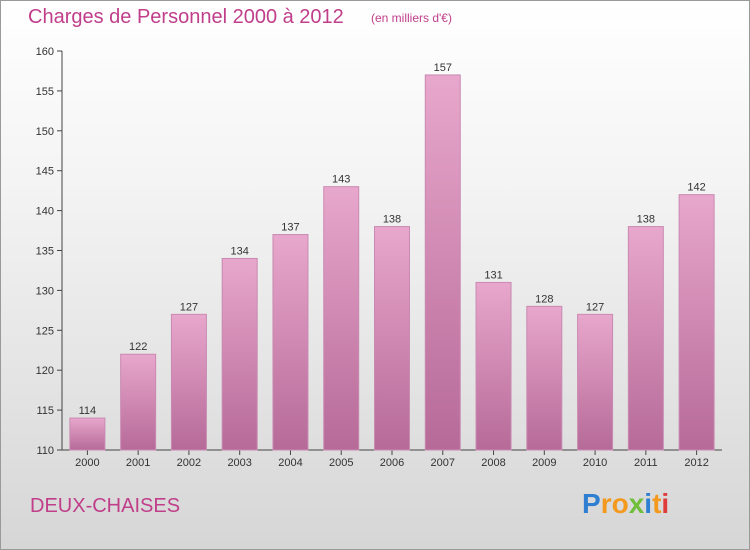 The image size is (750, 550). Describe the element at coordinates (45, 132) in the screenshot. I see `y-tick-label: 150` at that location.